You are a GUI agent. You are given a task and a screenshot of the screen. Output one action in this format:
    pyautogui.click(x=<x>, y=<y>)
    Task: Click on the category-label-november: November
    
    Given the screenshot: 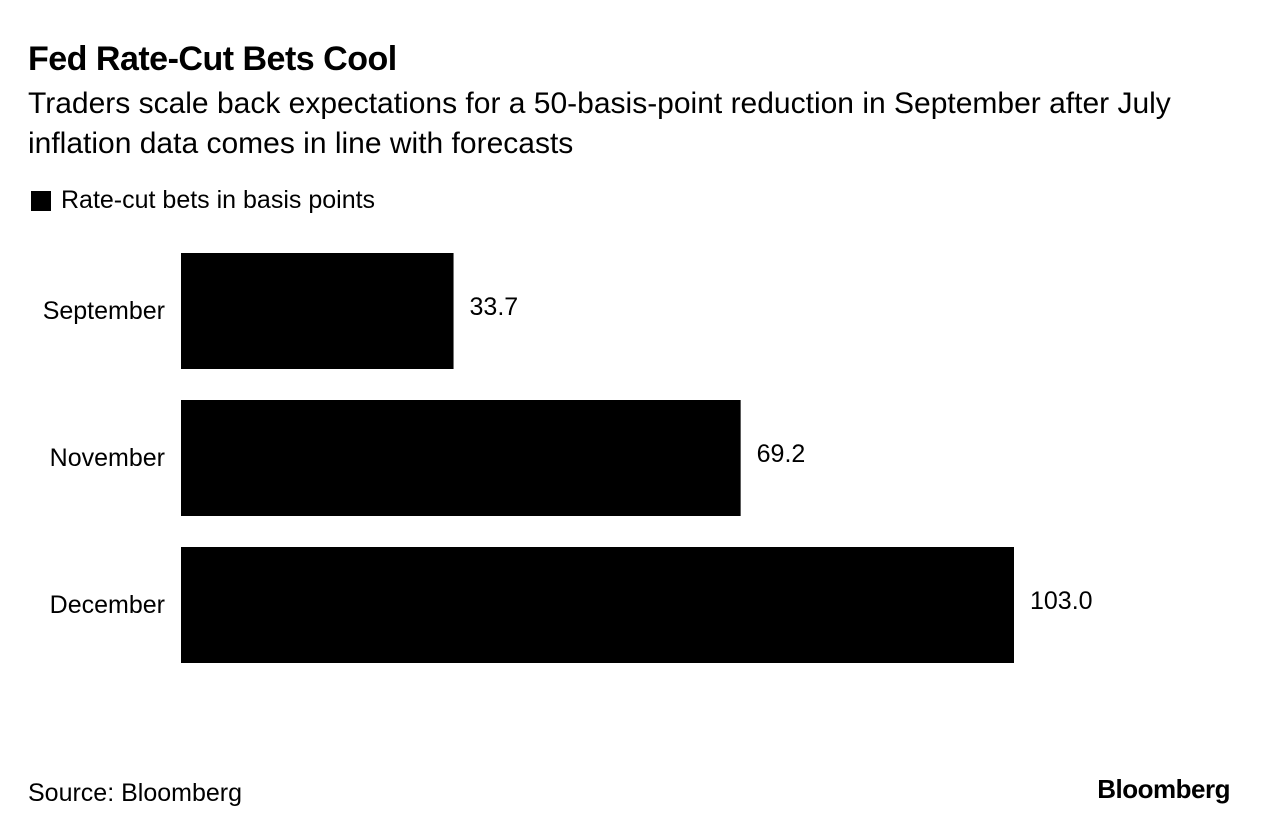 What is the action you would take?
    pyautogui.click(x=107, y=458)
    